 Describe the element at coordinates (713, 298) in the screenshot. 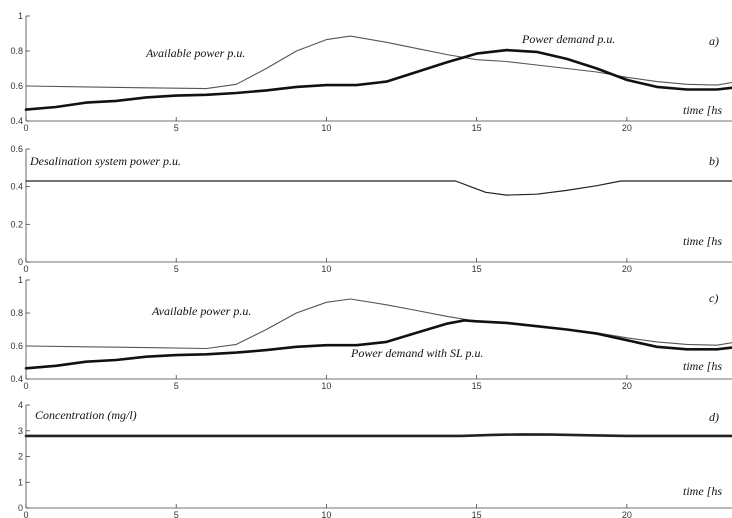

I see `panel-label: c)` at that location.